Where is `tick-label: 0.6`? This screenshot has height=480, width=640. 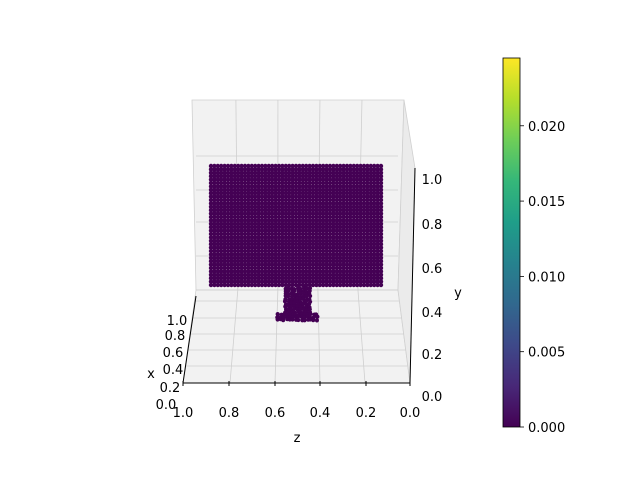 tick-label: 0.6 is located at coordinates (275, 413).